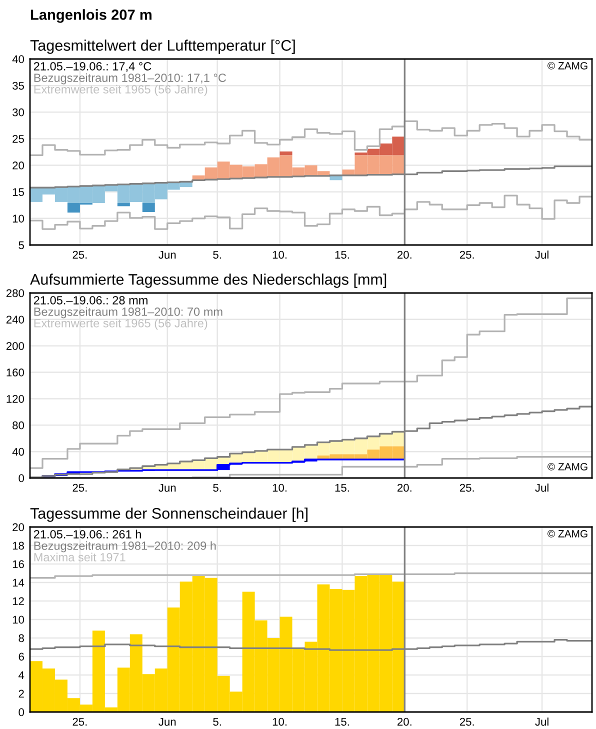 This screenshot has width=596, height=729. What do you see at coordinates (18, 425) in the screenshot?
I see `y-tick-label: 80` at bounding box center [18, 425].